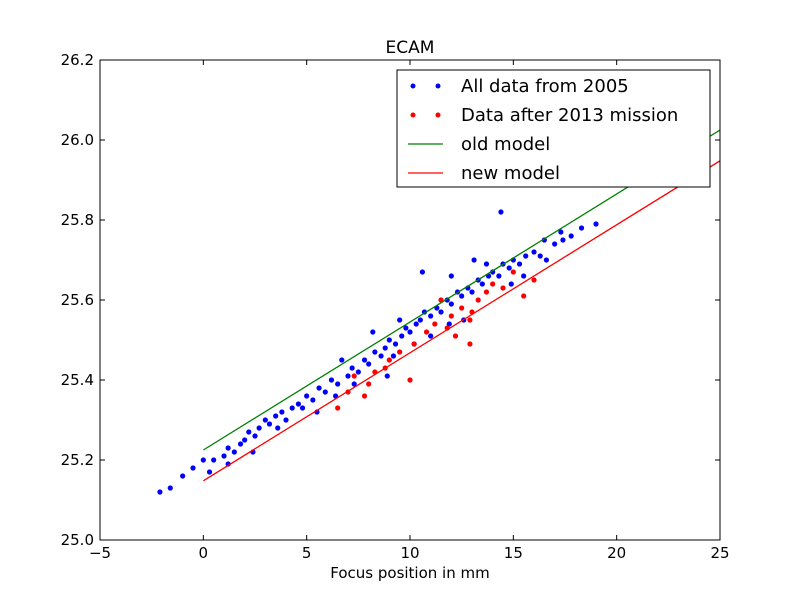 This screenshot has height=600, width=800. I want to click on legend-label-all-data: All data from 2005, so click(545, 86).